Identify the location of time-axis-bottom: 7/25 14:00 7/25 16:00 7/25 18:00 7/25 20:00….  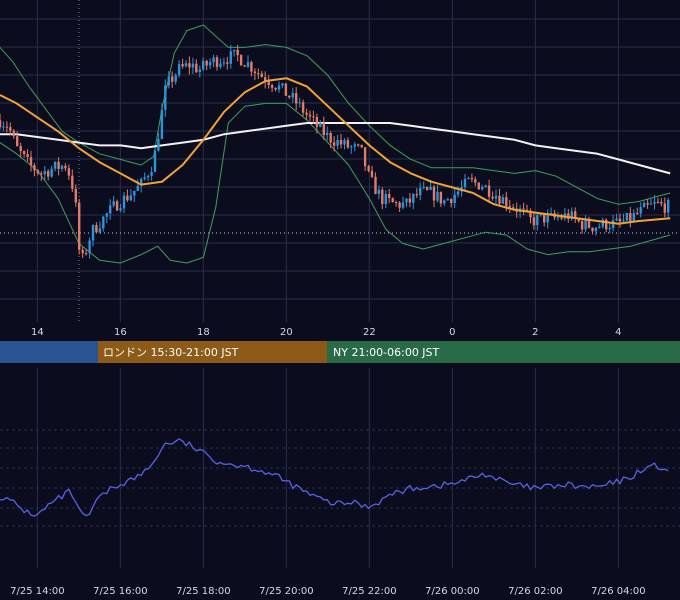
(340, 585).